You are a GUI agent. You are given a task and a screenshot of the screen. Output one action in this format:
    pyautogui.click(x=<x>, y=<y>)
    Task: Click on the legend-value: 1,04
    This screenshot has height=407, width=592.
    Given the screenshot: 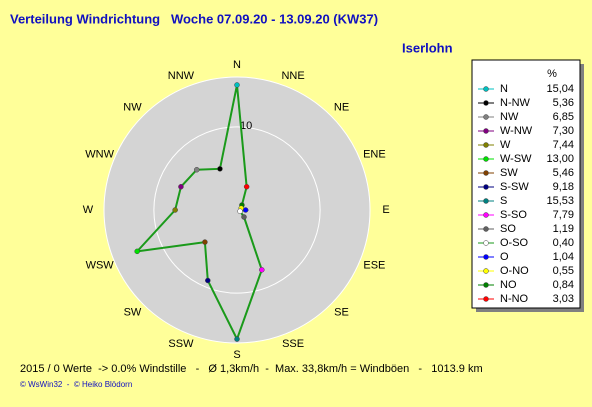 What is the action you would take?
    pyautogui.click(x=563, y=257)
    